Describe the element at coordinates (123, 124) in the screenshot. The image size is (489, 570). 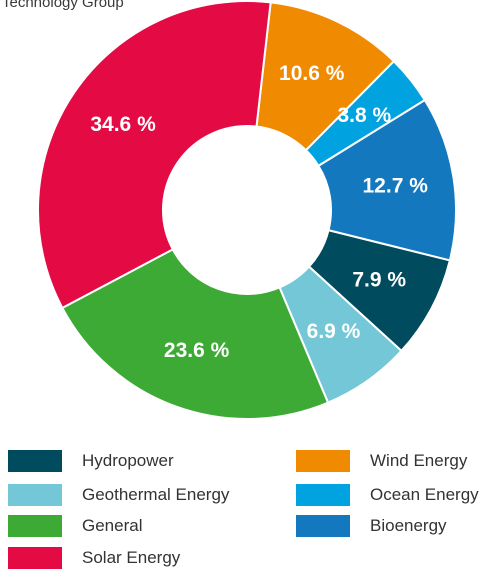
I see `slice-label: 34.6 %` at that location.